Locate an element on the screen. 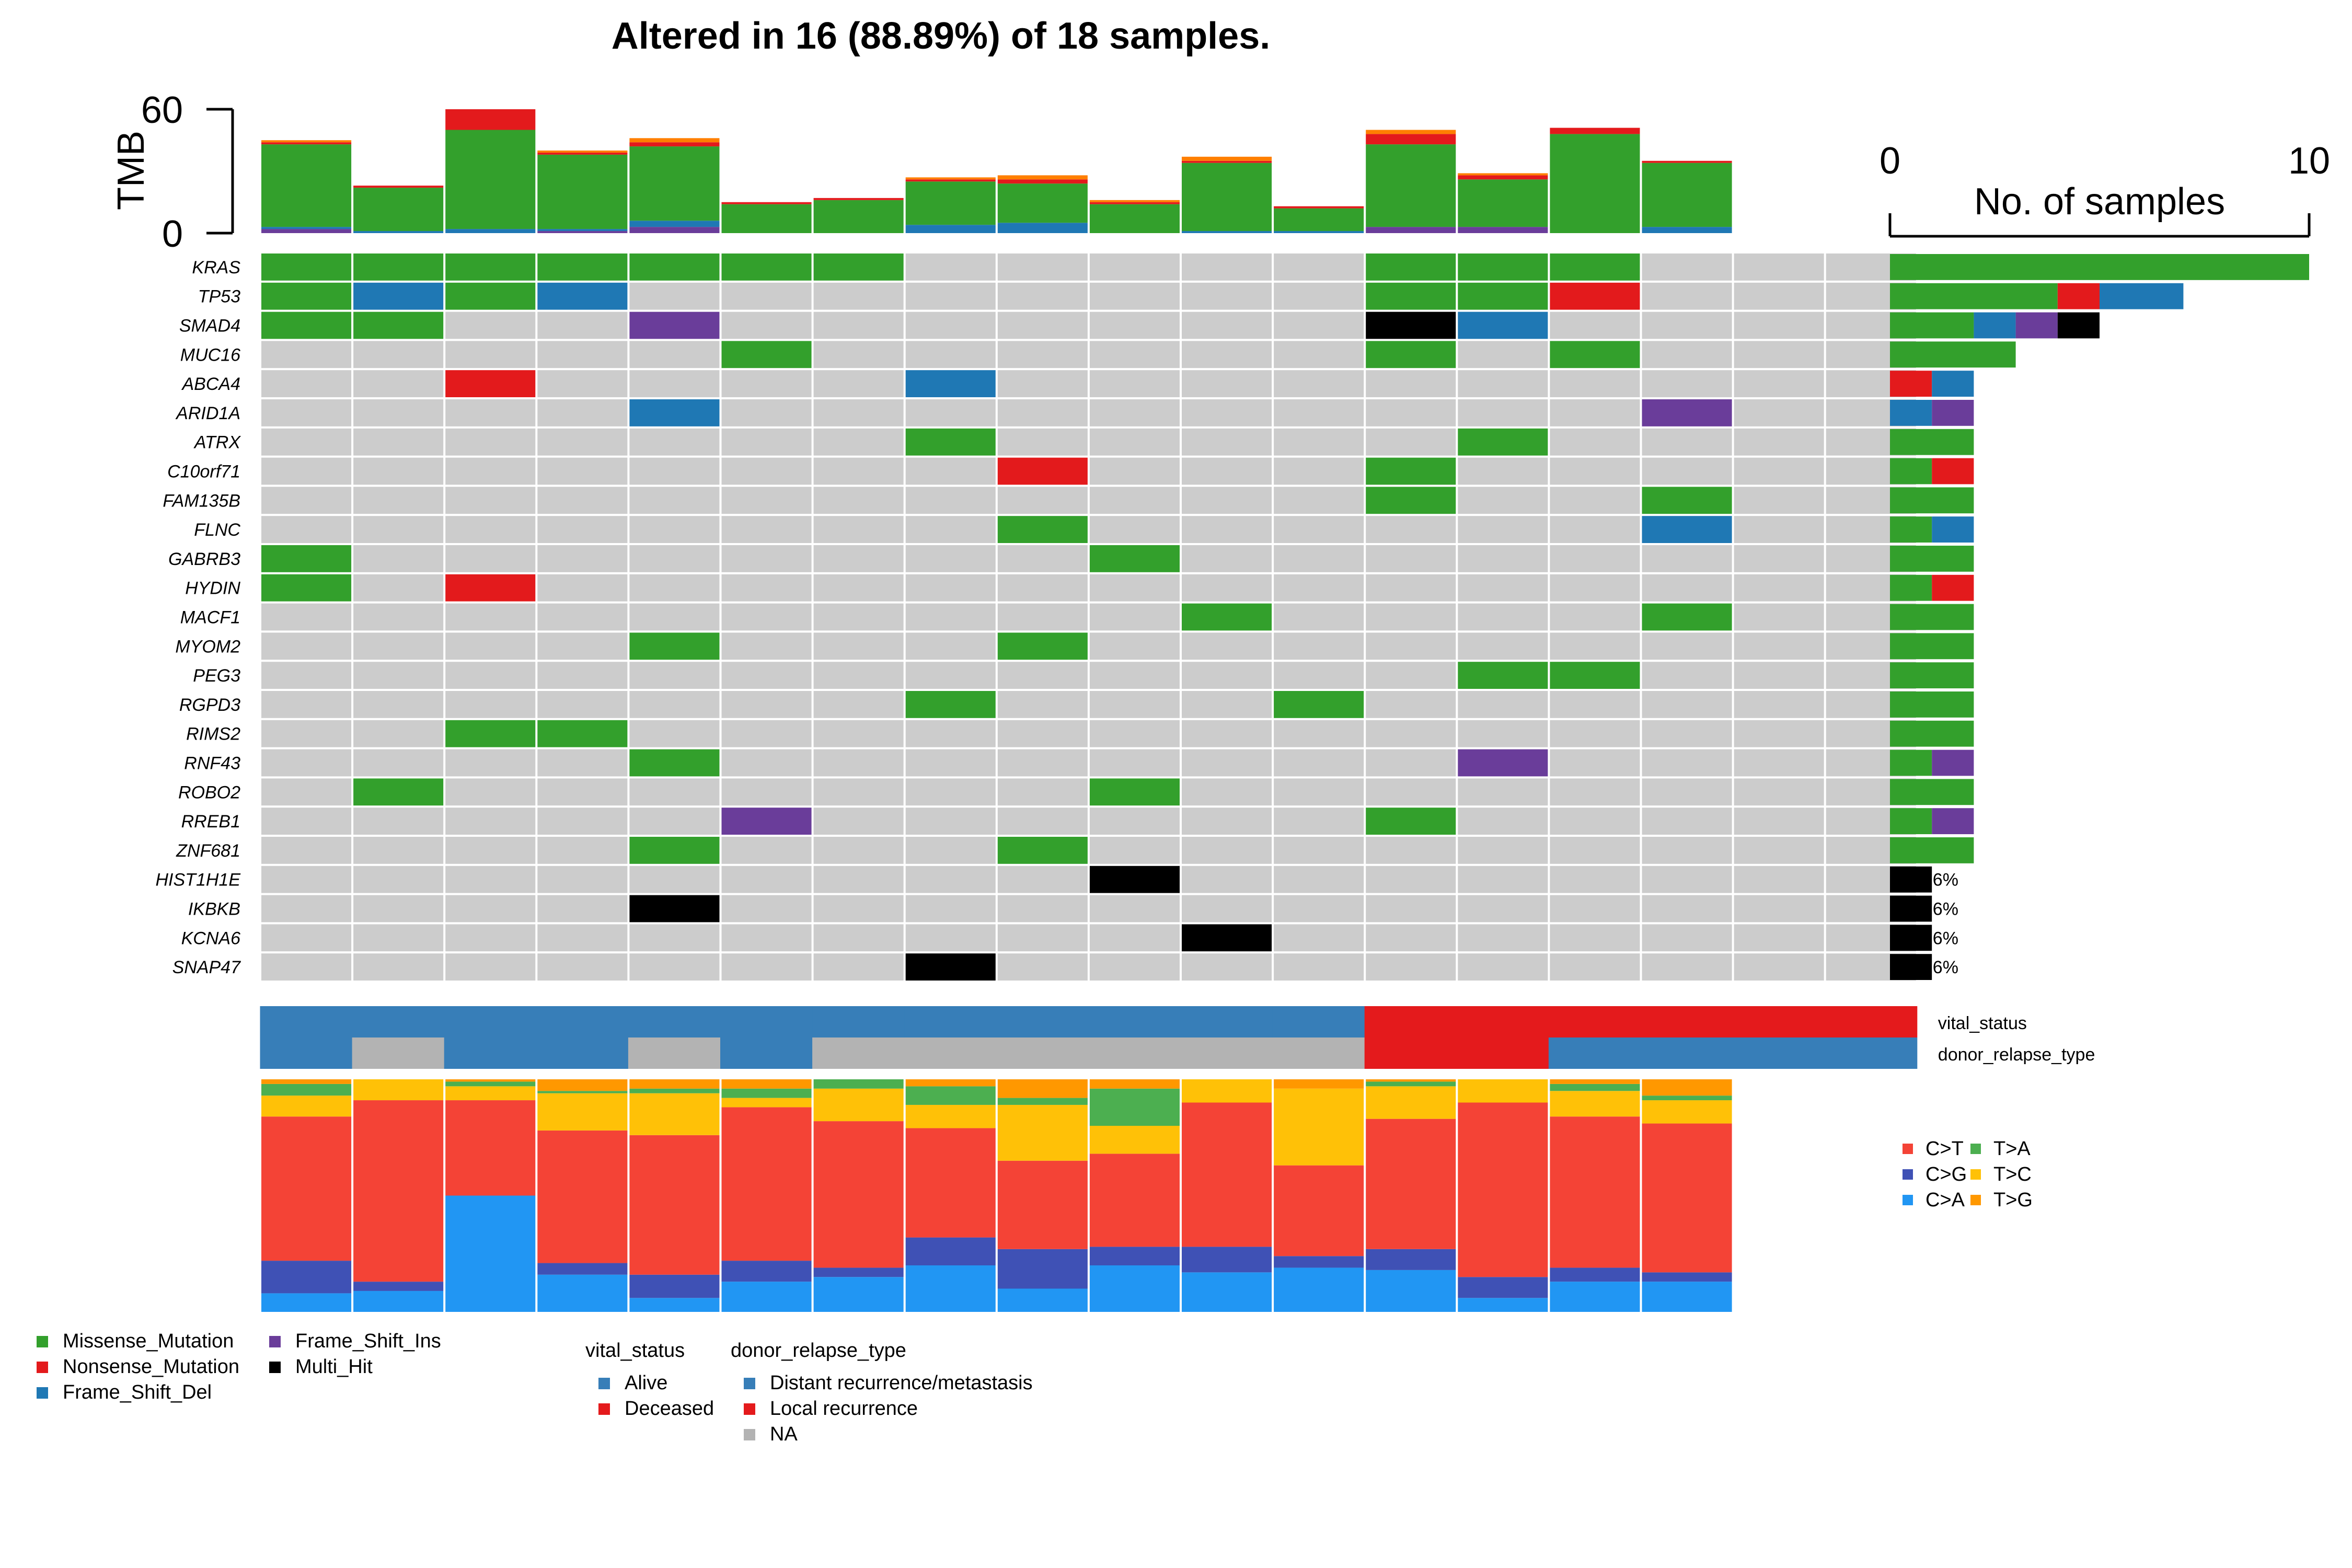 This screenshot has width=2352, height=1568. count-tick-label: 0 is located at coordinates (1890, 161).